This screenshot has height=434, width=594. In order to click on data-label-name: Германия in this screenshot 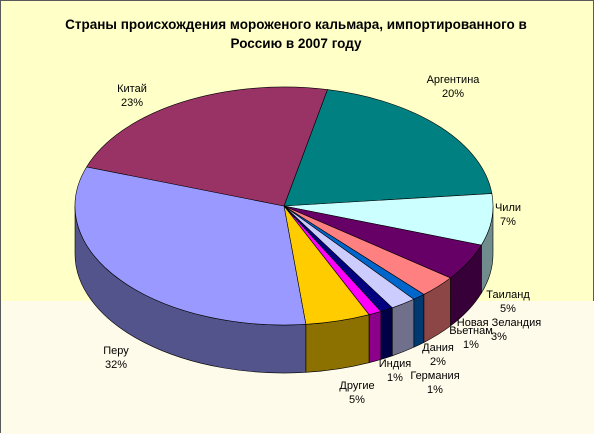, I will do `click(434, 376)`.